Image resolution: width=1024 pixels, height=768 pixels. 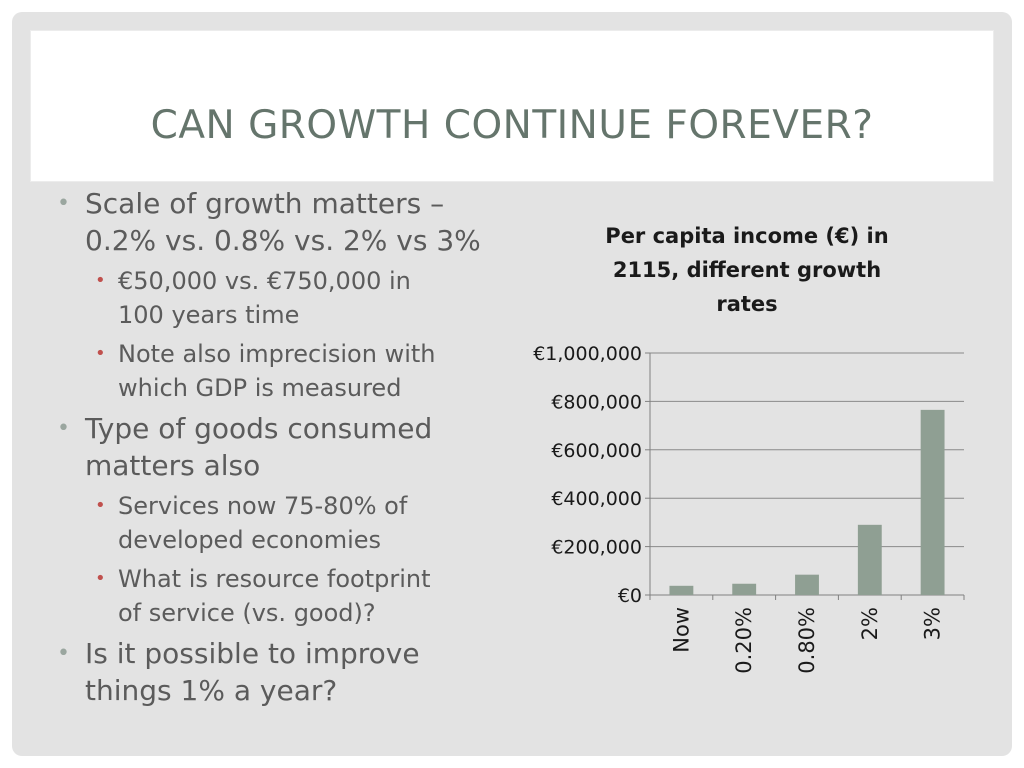 I want to click on y-tick-label: €1,000,000, so click(x=587, y=354).